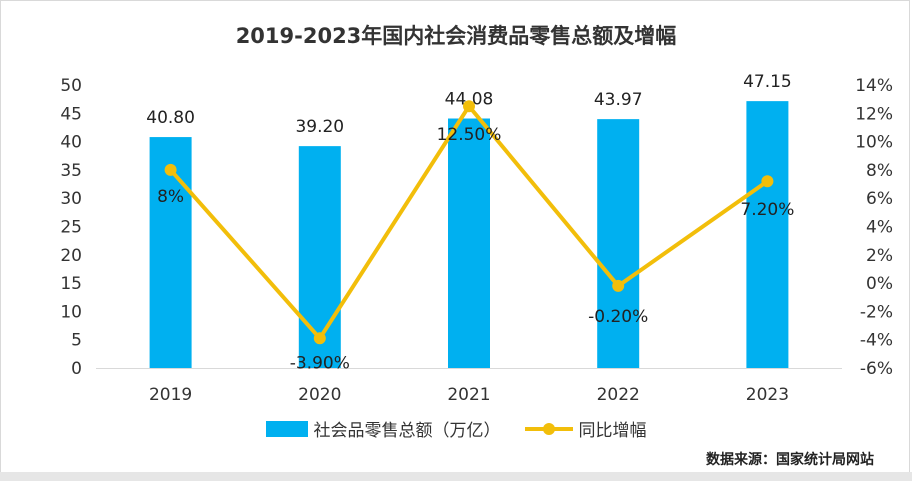 This screenshot has width=912, height=481. Describe the element at coordinates (790, 460) in the screenshot. I see `source-note: 数据来源：国家统计局网站` at that location.